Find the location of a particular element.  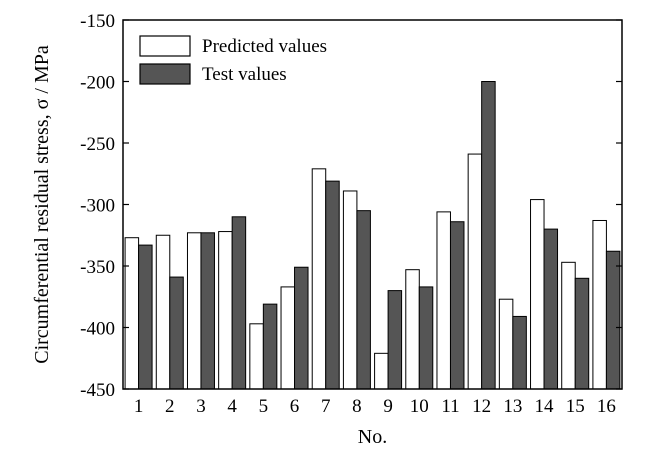

y-tick-label: -400 is located at coordinates (97, 329).